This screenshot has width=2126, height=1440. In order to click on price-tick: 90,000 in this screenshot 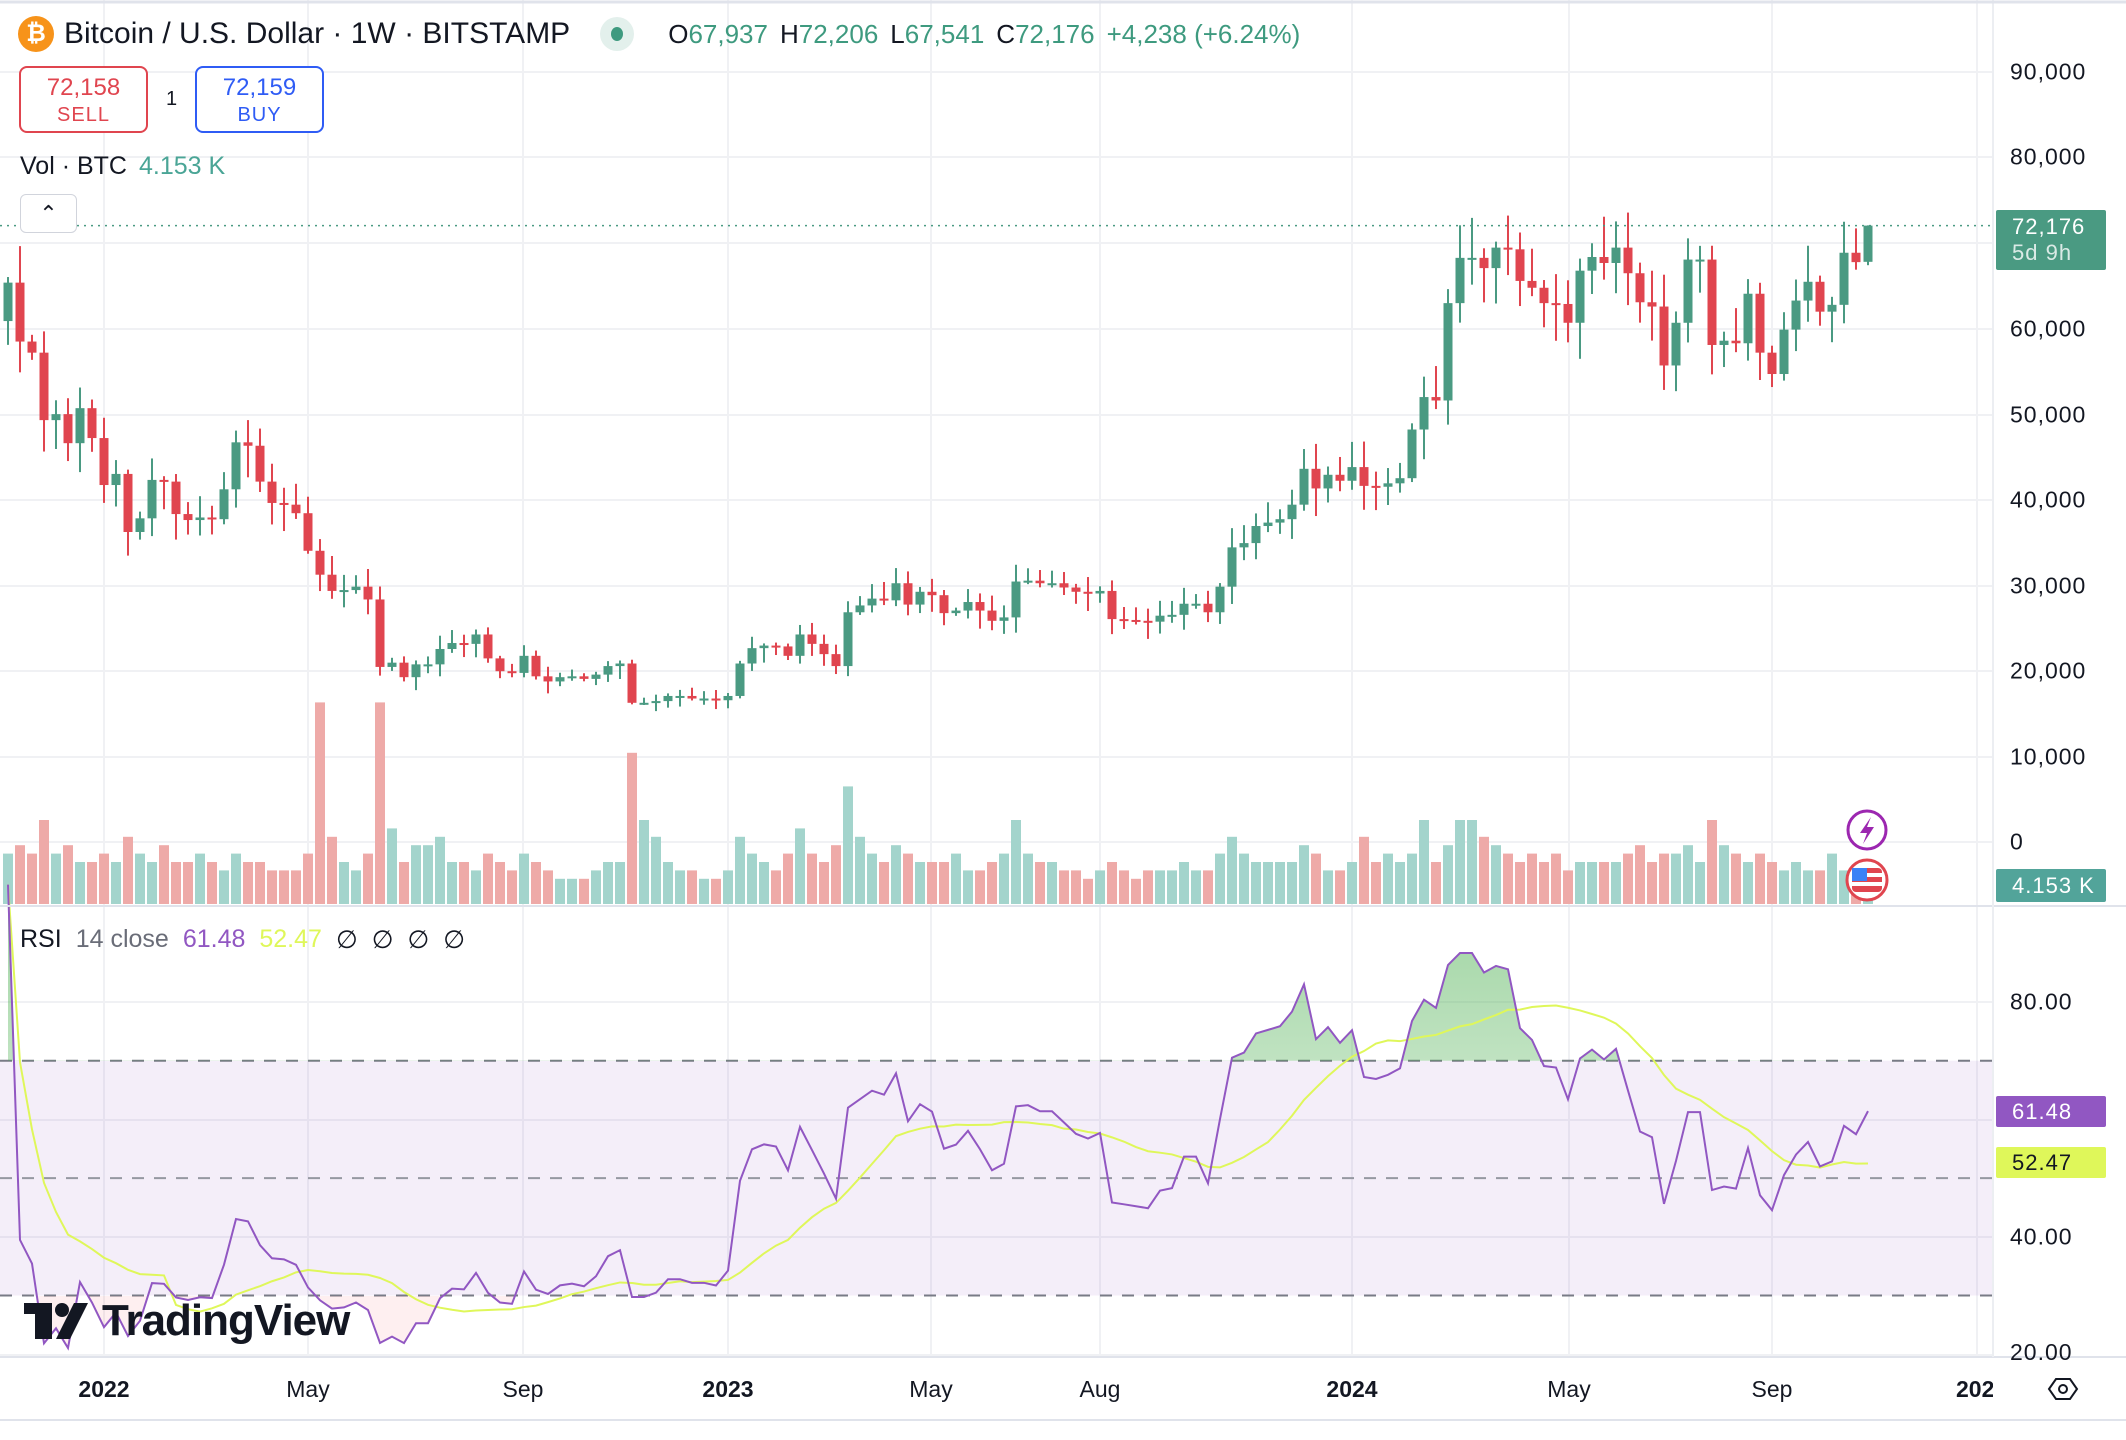, I will do `click(2048, 71)`.